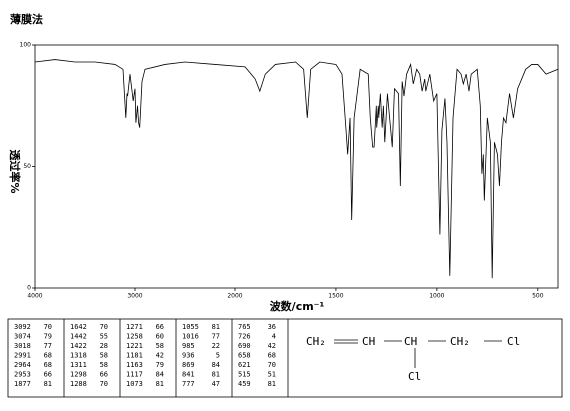 The image size is (570, 411). I want to click on peak-wavenumber: 841, so click(188, 375).